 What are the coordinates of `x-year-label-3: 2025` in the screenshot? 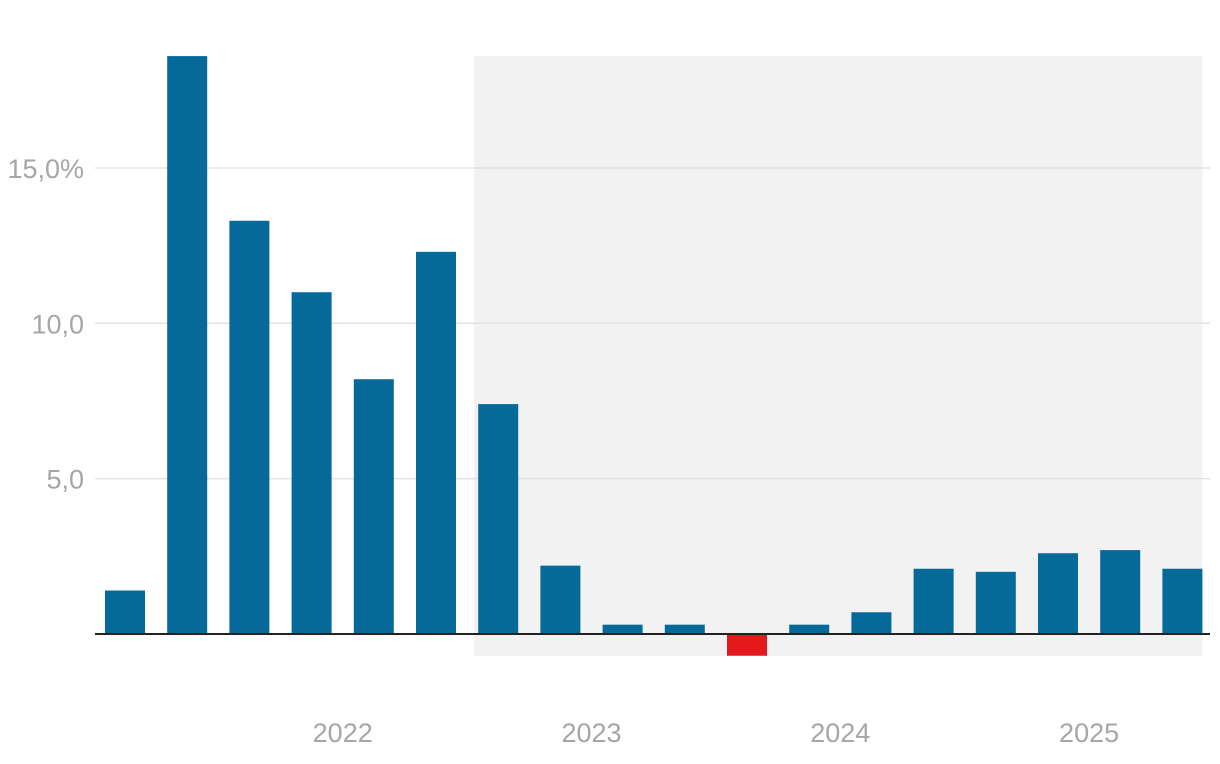 It's located at (1089, 733).